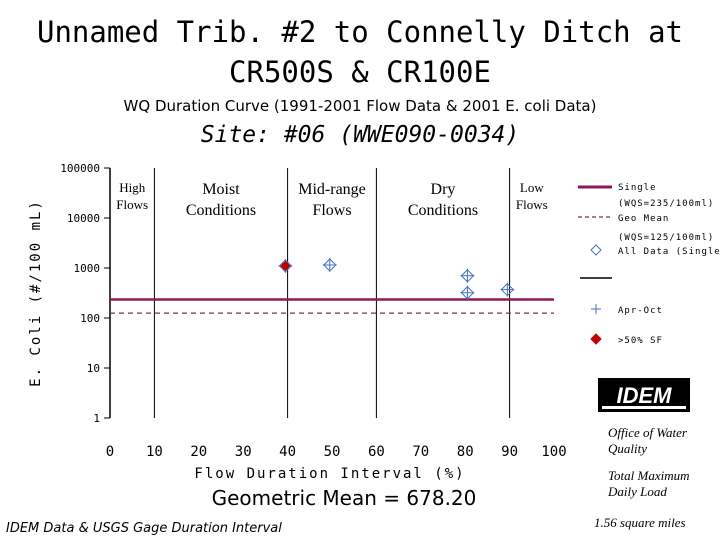 The height and width of the screenshot is (540, 720). I want to click on area-label: 1.56 square miles, so click(640, 522).